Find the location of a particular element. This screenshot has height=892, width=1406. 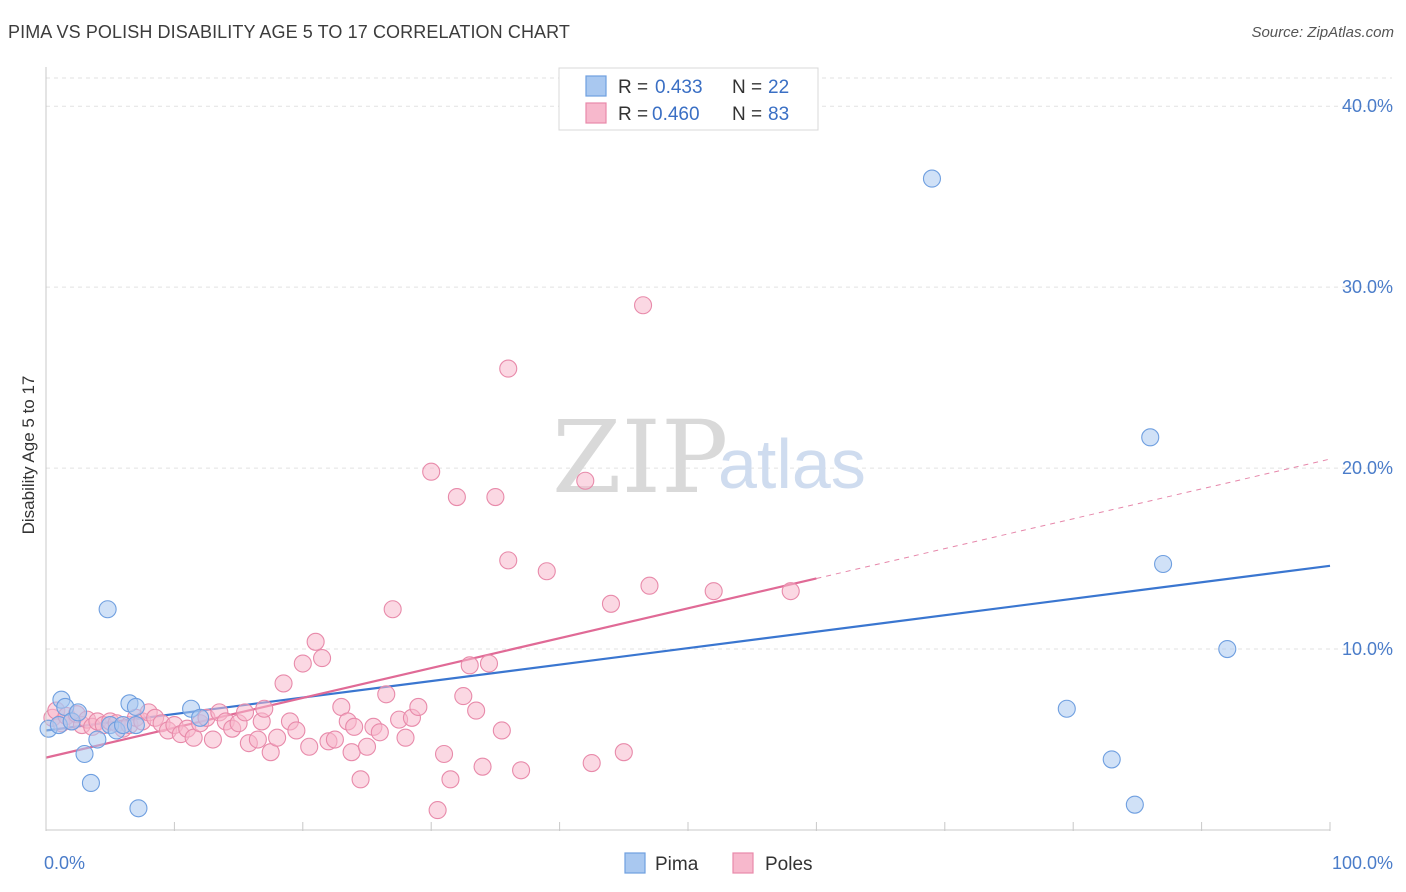

legend-r-label-pima: R = is located at coordinates (633, 87).